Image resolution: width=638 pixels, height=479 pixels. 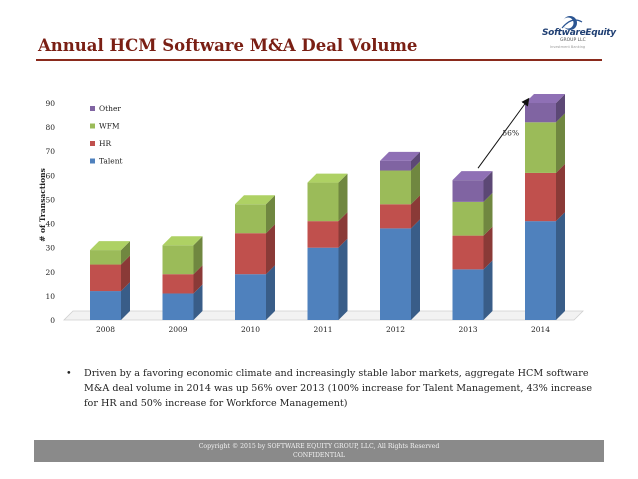 I want to click on y-tick-label: 60, so click(x=50, y=175).